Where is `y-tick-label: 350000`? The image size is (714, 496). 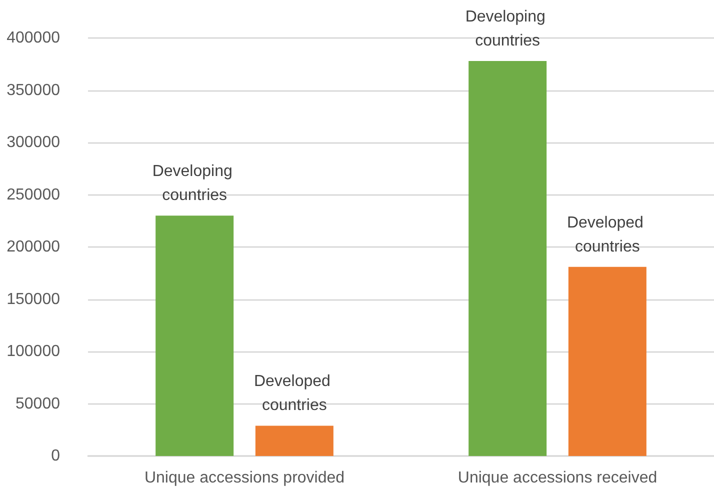
y-tick-label: 350000 is located at coordinates (33, 90).